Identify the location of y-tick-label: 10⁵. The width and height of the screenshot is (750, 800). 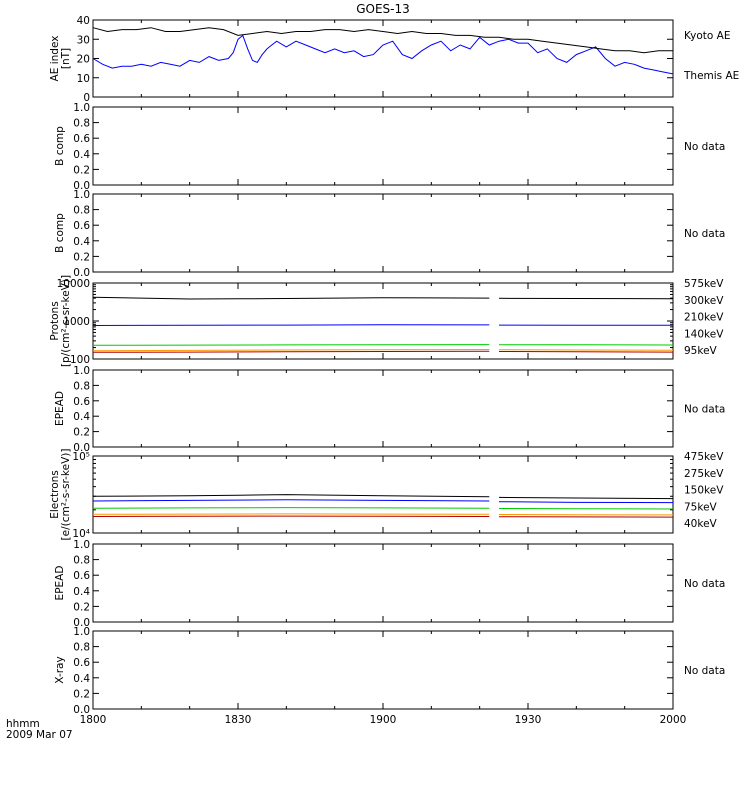
(81, 457).